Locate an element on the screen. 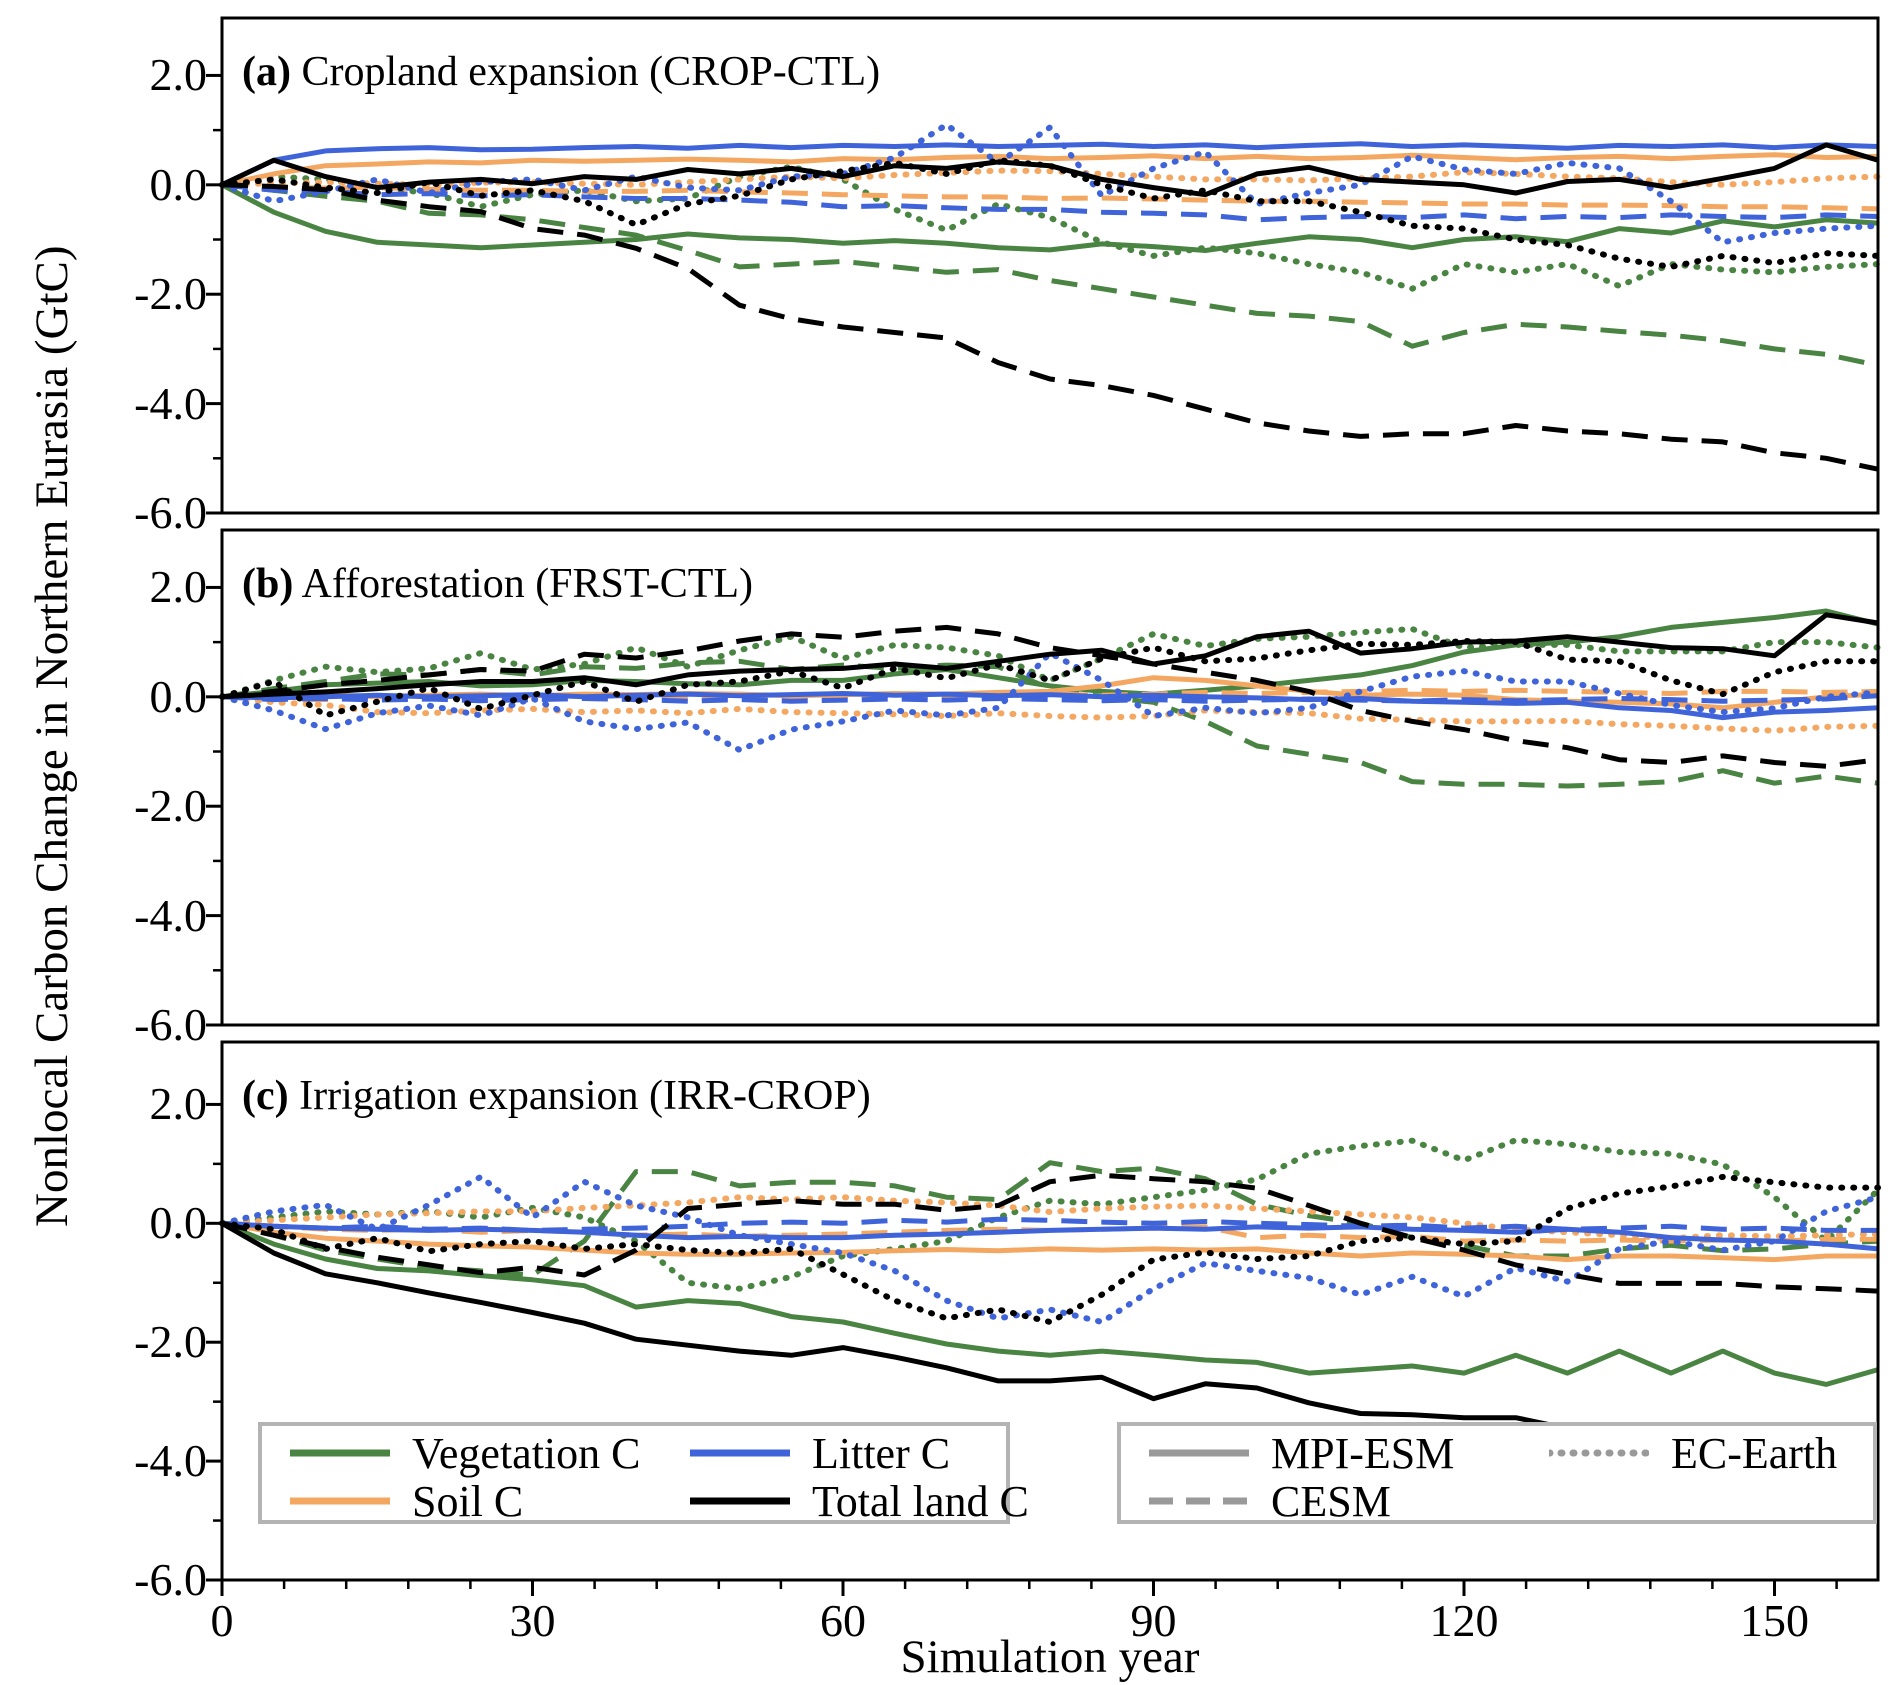 The image size is (1892, 1685). series-c-litter-c-cesm is located at coordinates (1049, 1224).